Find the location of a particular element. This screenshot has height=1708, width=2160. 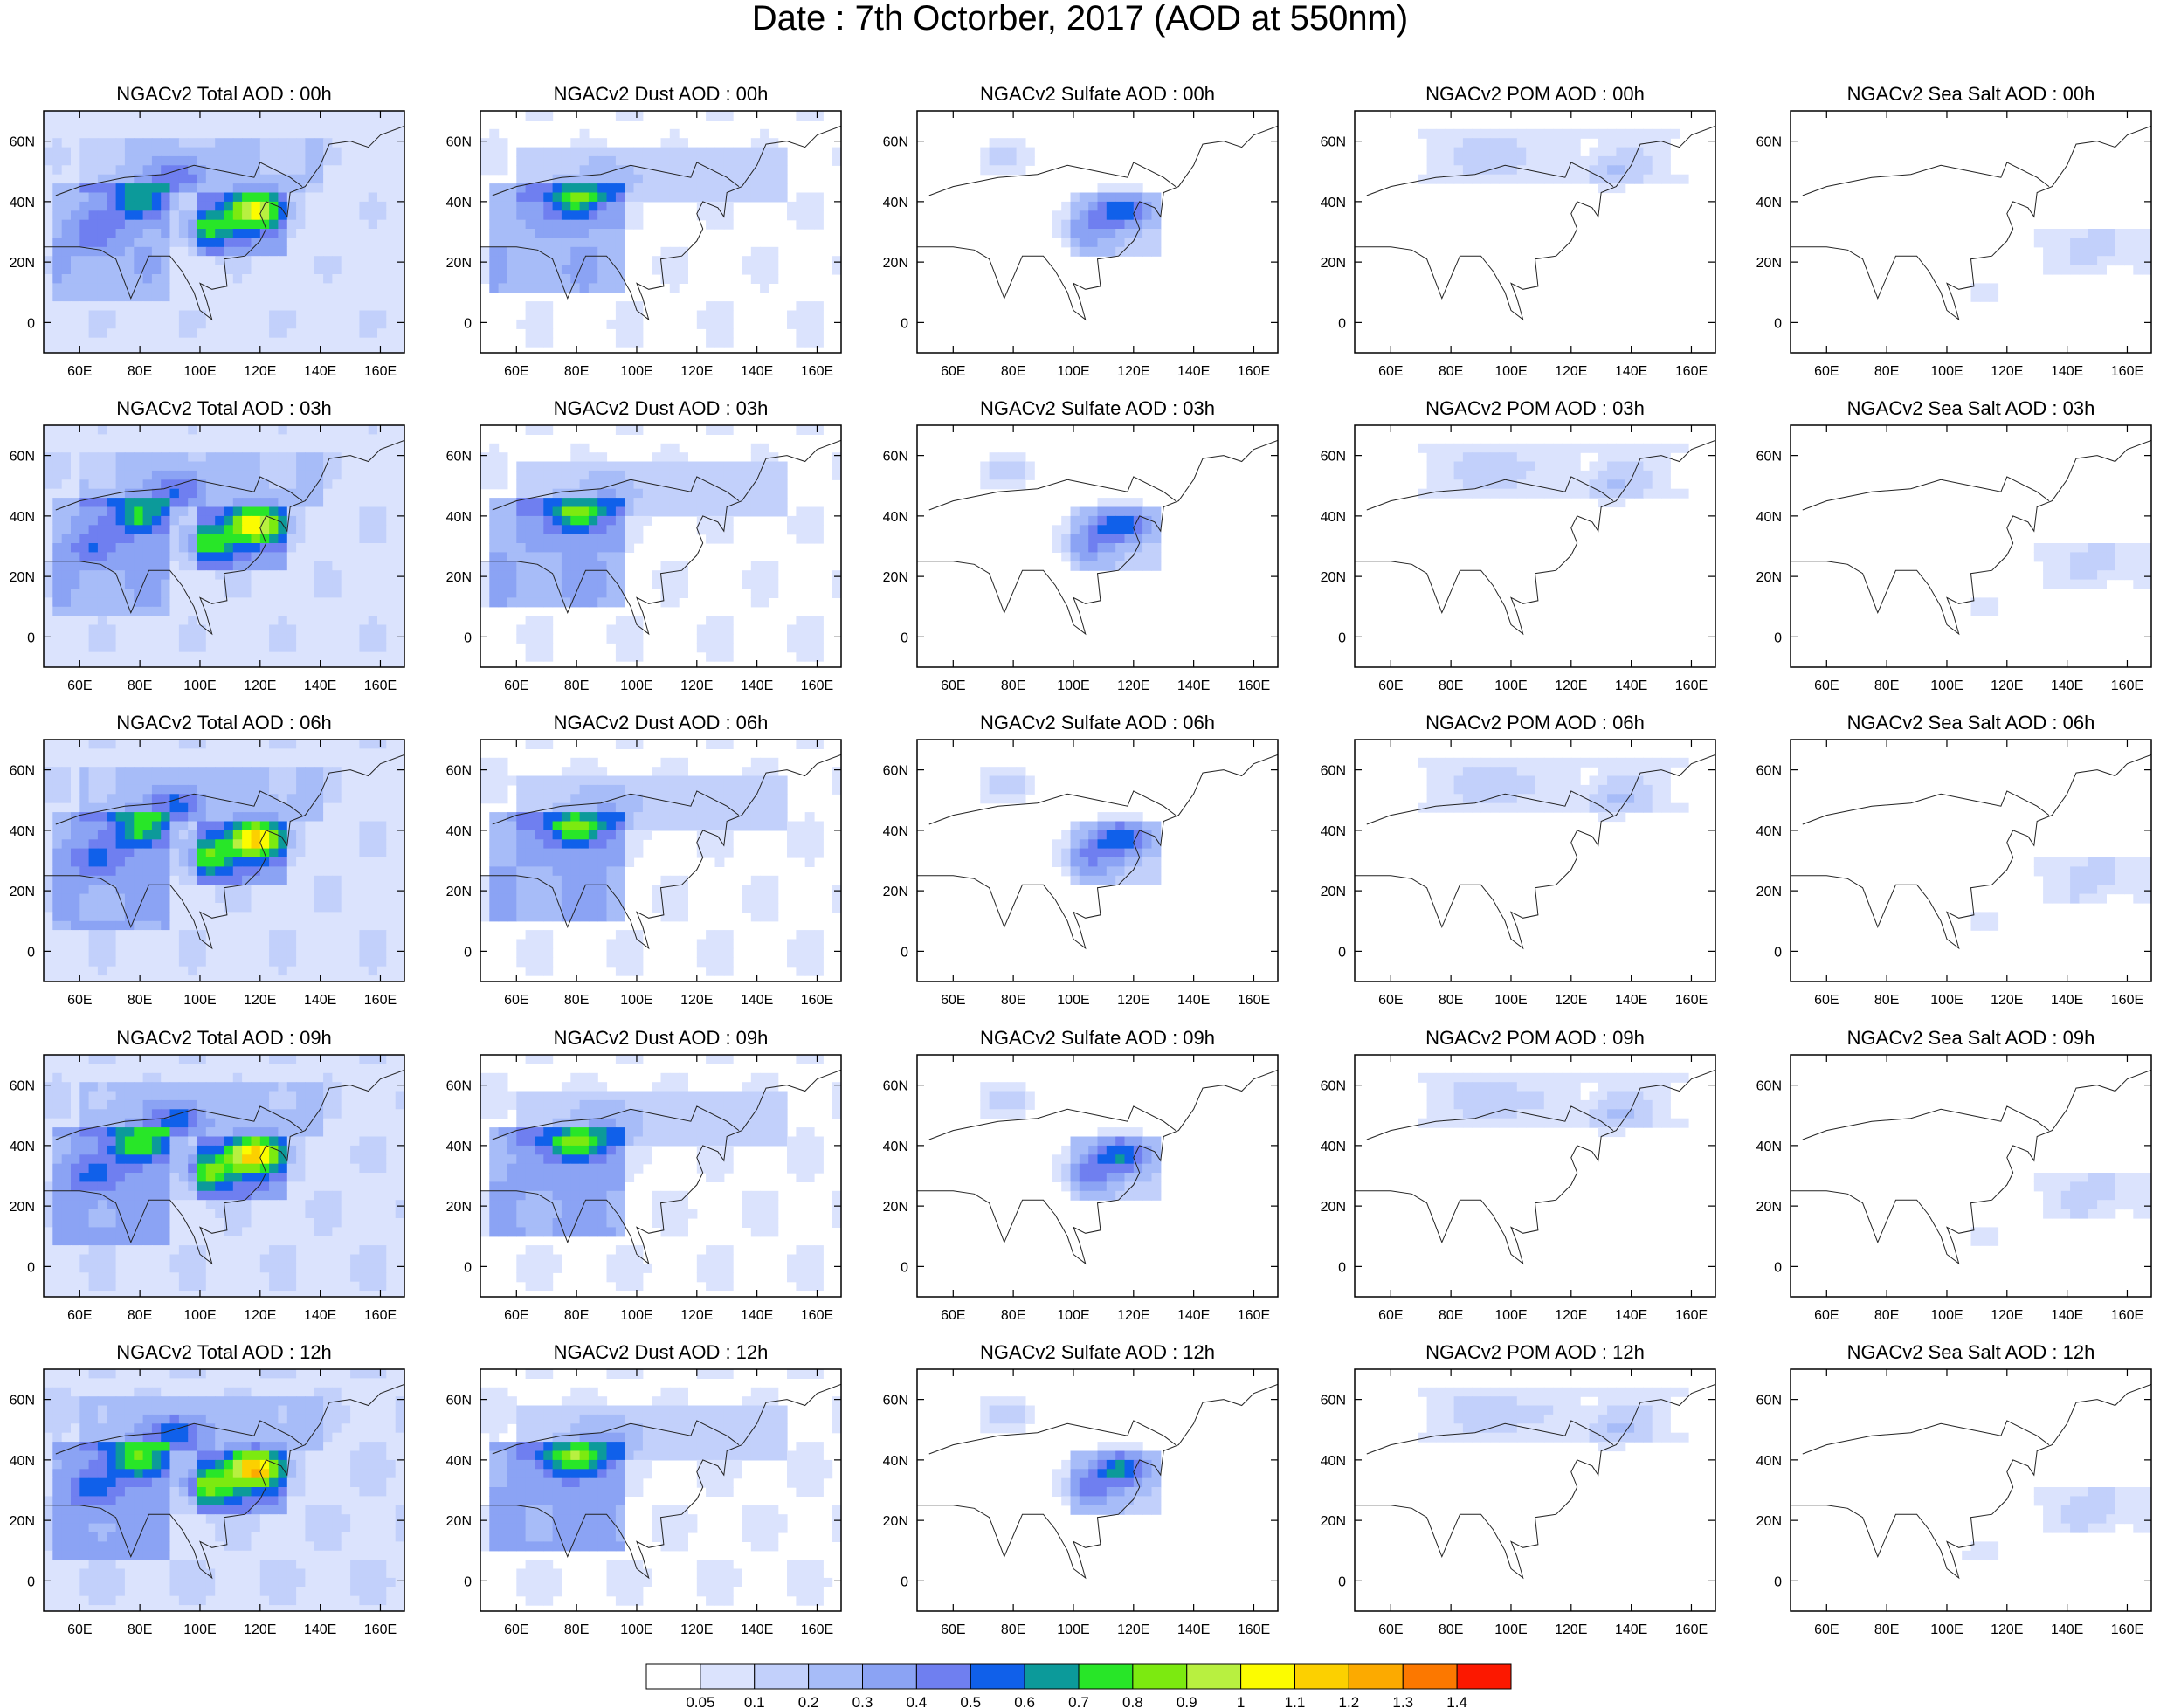

x-tick-label: 100E is located at coordinates (1510, 685).